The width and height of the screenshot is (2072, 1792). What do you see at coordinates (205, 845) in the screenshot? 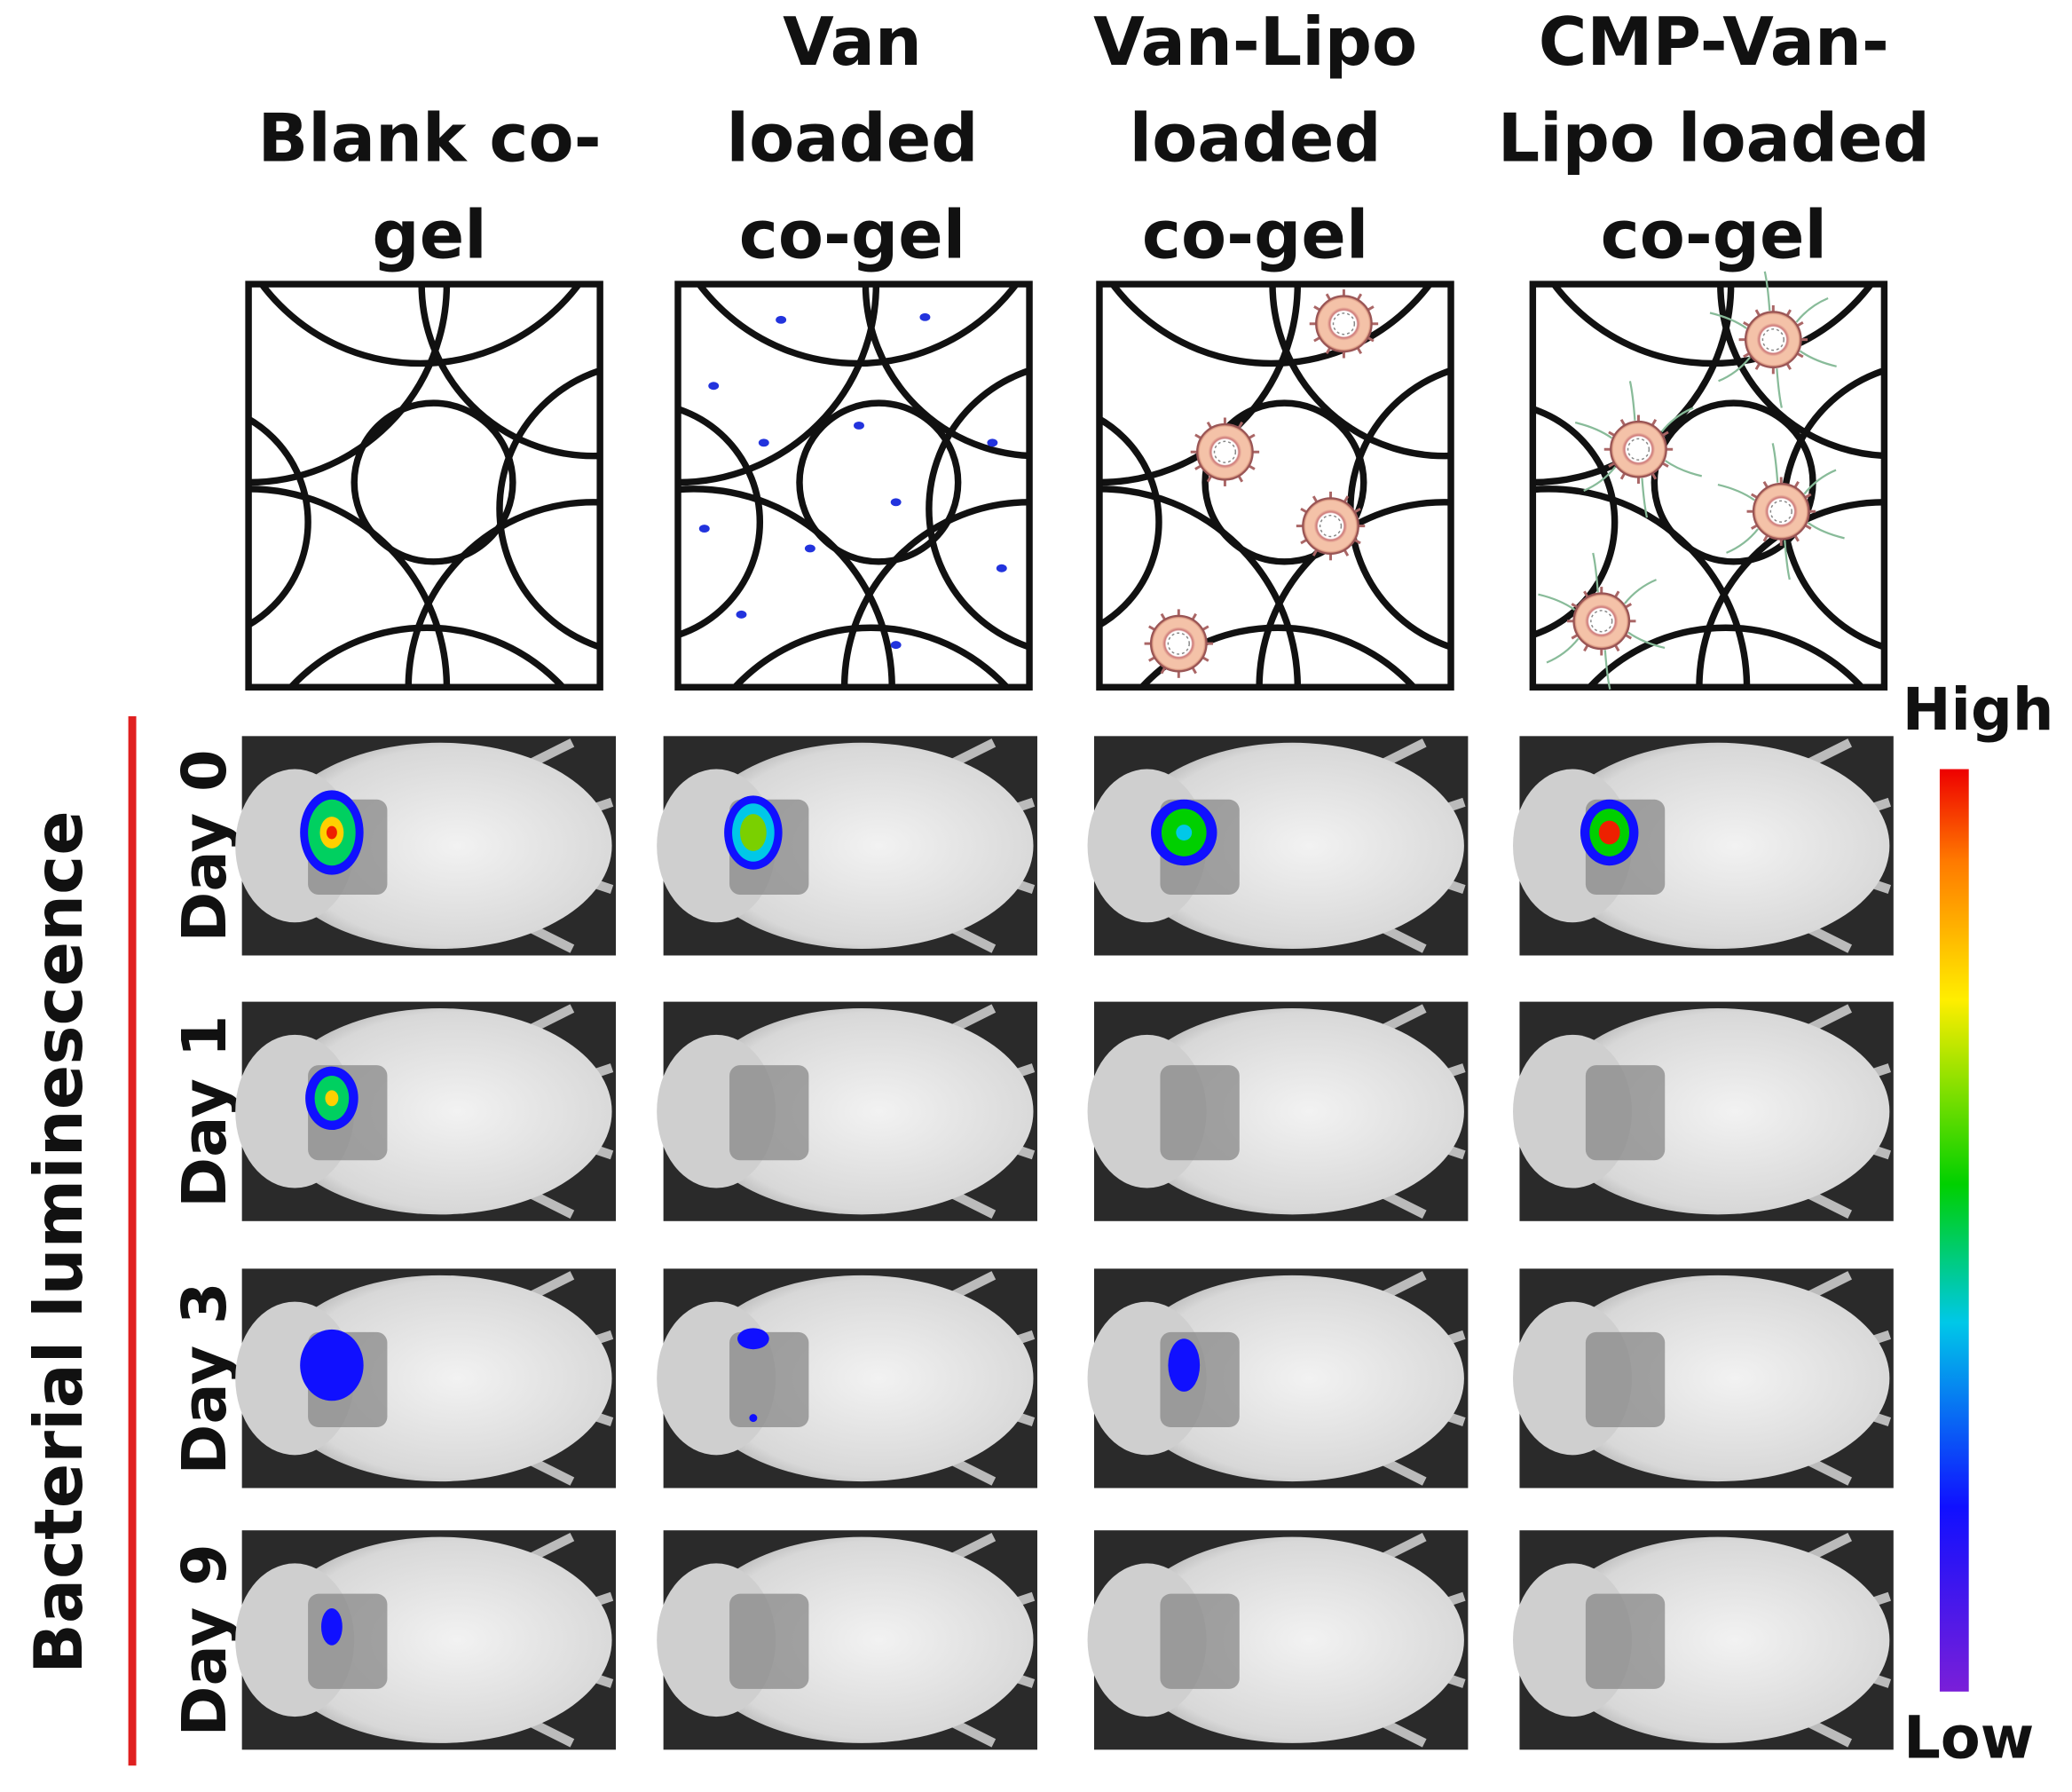
I see `row-label: Day 0` at bounding box center [205, 845].